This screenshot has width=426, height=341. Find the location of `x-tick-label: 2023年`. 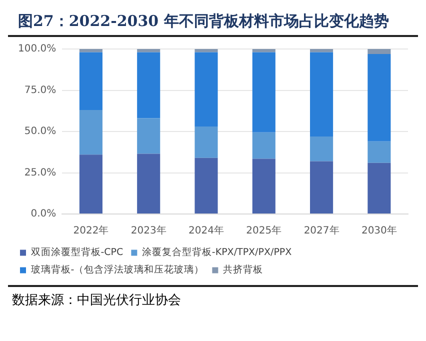

x-tick-label: 2023年 is located at coordinates (148, 230).